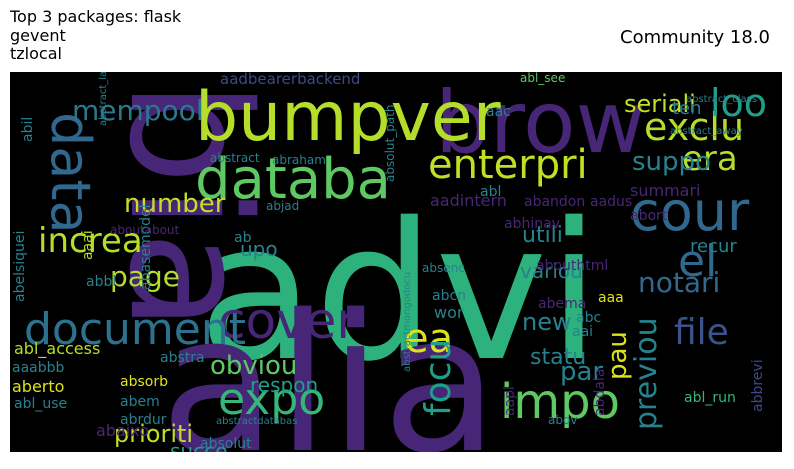 Image resolution: width=794 pixels, height=469 pixels. Describe the element at coordinates (490, 192) in the screenshot. I see `word-71: abl` at that location.